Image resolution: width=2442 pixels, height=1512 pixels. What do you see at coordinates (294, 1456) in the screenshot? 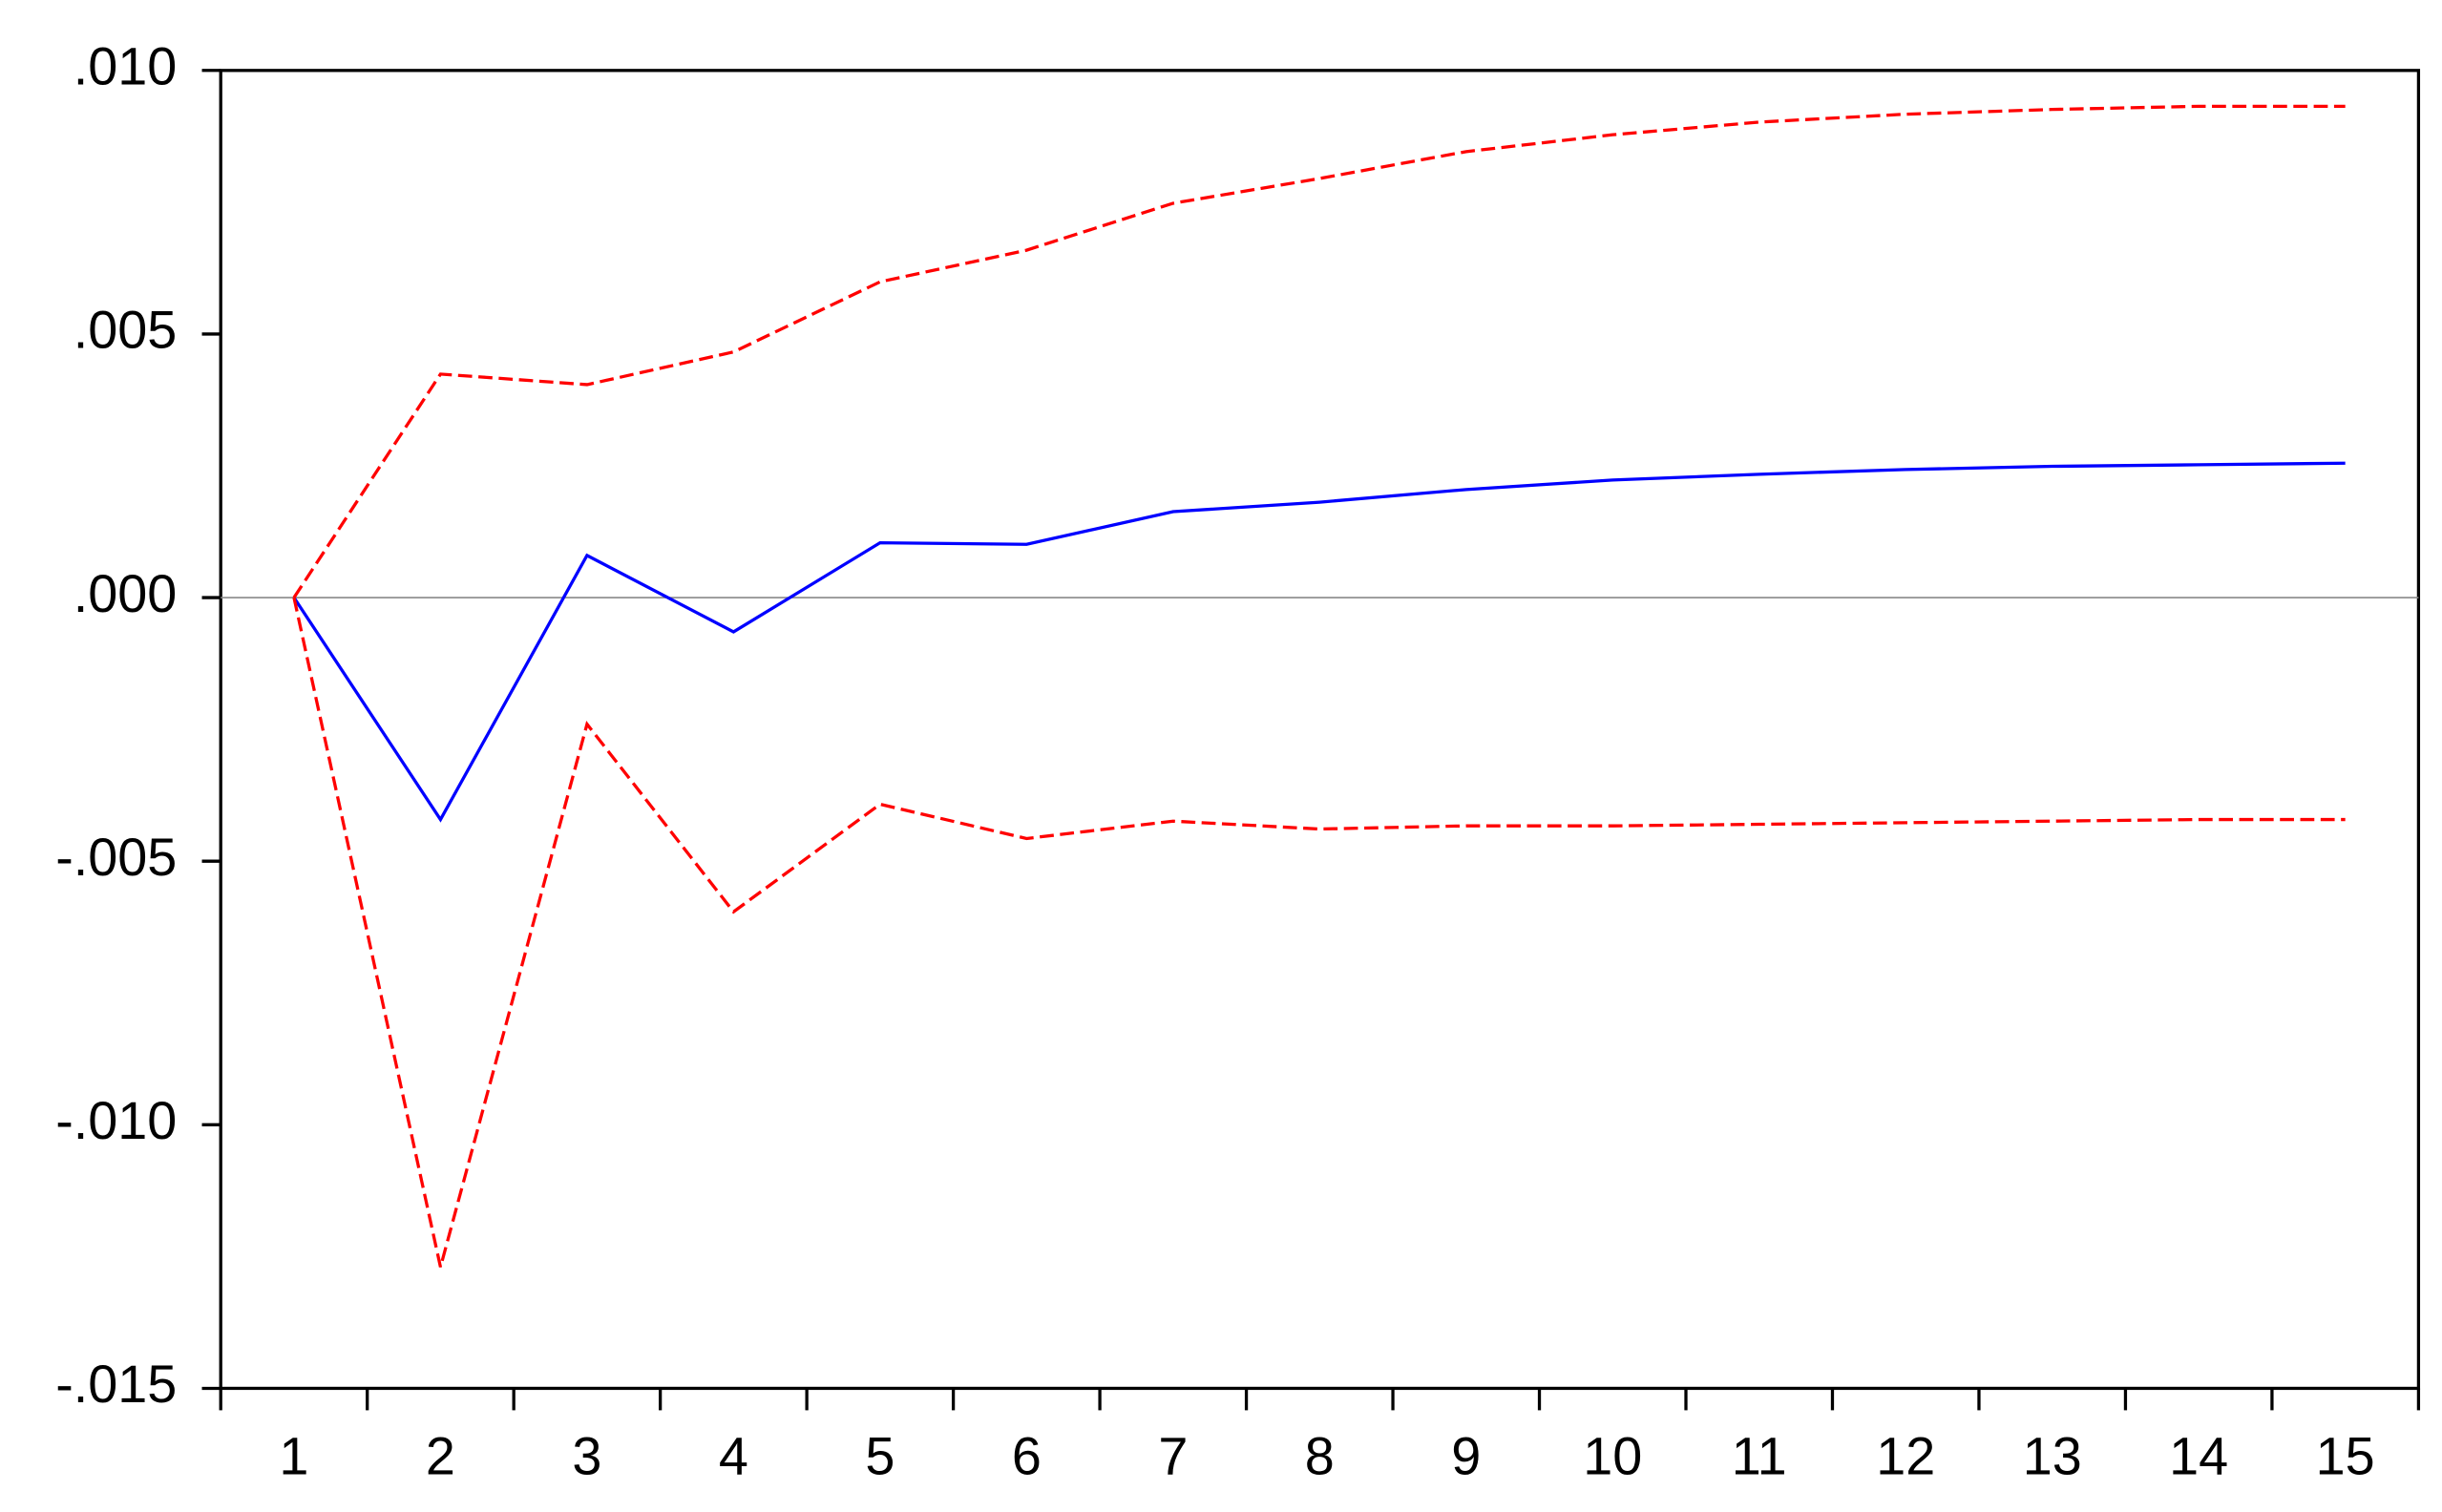
I see `x-tick-label: 1` at bounding box center [294, 1456].